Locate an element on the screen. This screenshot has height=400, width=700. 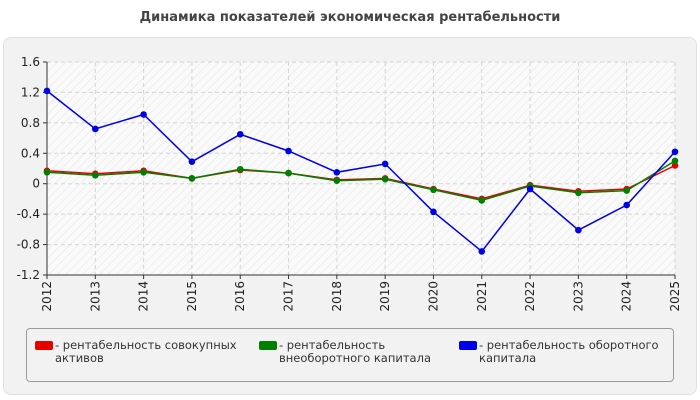
x-tick-label: 2024 is located at coordinates (627, 296).